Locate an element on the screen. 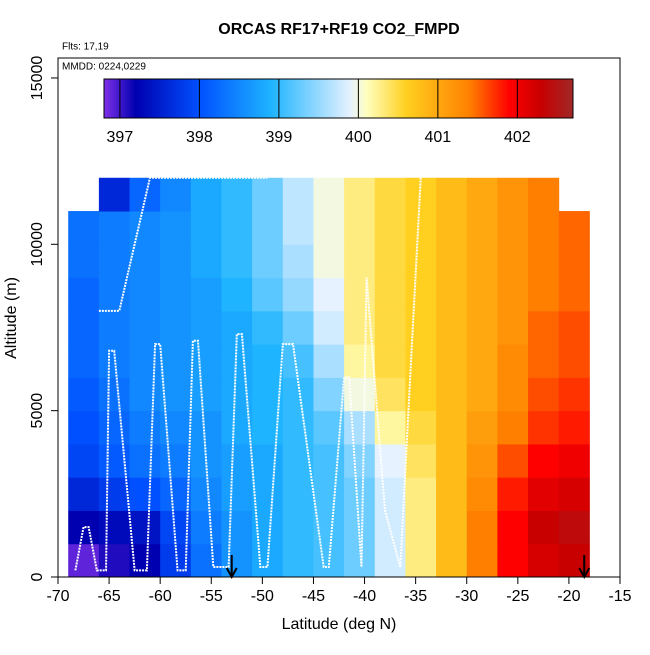 The height and width of the screenshot is (655, 650). x-tick-label: -45 is located at coordinates (313, 596).